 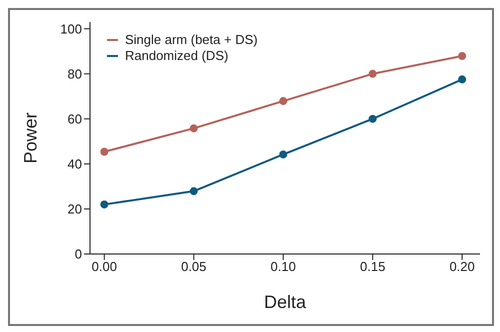 What do you see at coordinates (75, 74) in the screenshot?
I see `y-tick-label: 80` at bounding box center [75, 74].